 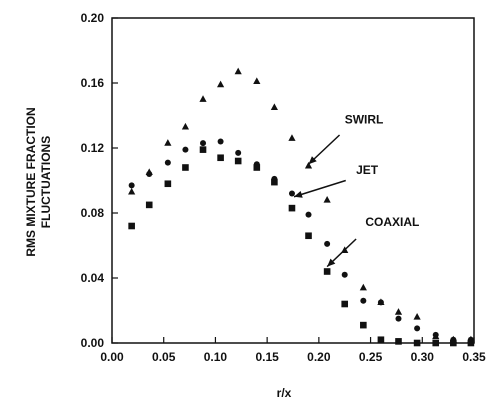 I want to click on x-axis-label: r/x, so click(x=284, y=393).